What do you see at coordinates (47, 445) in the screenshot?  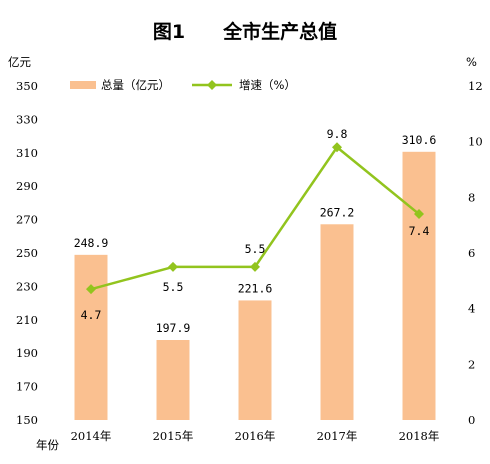 I see `x-axis-unit-label: 年份` at bounding box center [47, 445].